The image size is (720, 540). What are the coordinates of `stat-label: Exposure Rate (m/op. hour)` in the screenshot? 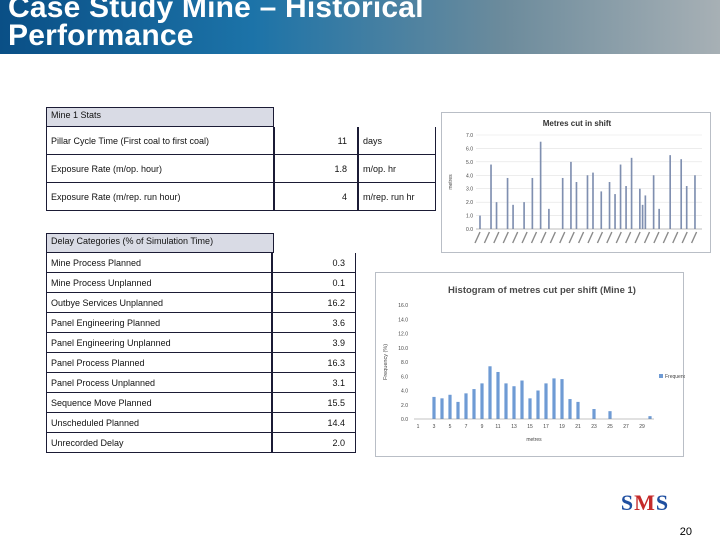 It's located at (160, 169).